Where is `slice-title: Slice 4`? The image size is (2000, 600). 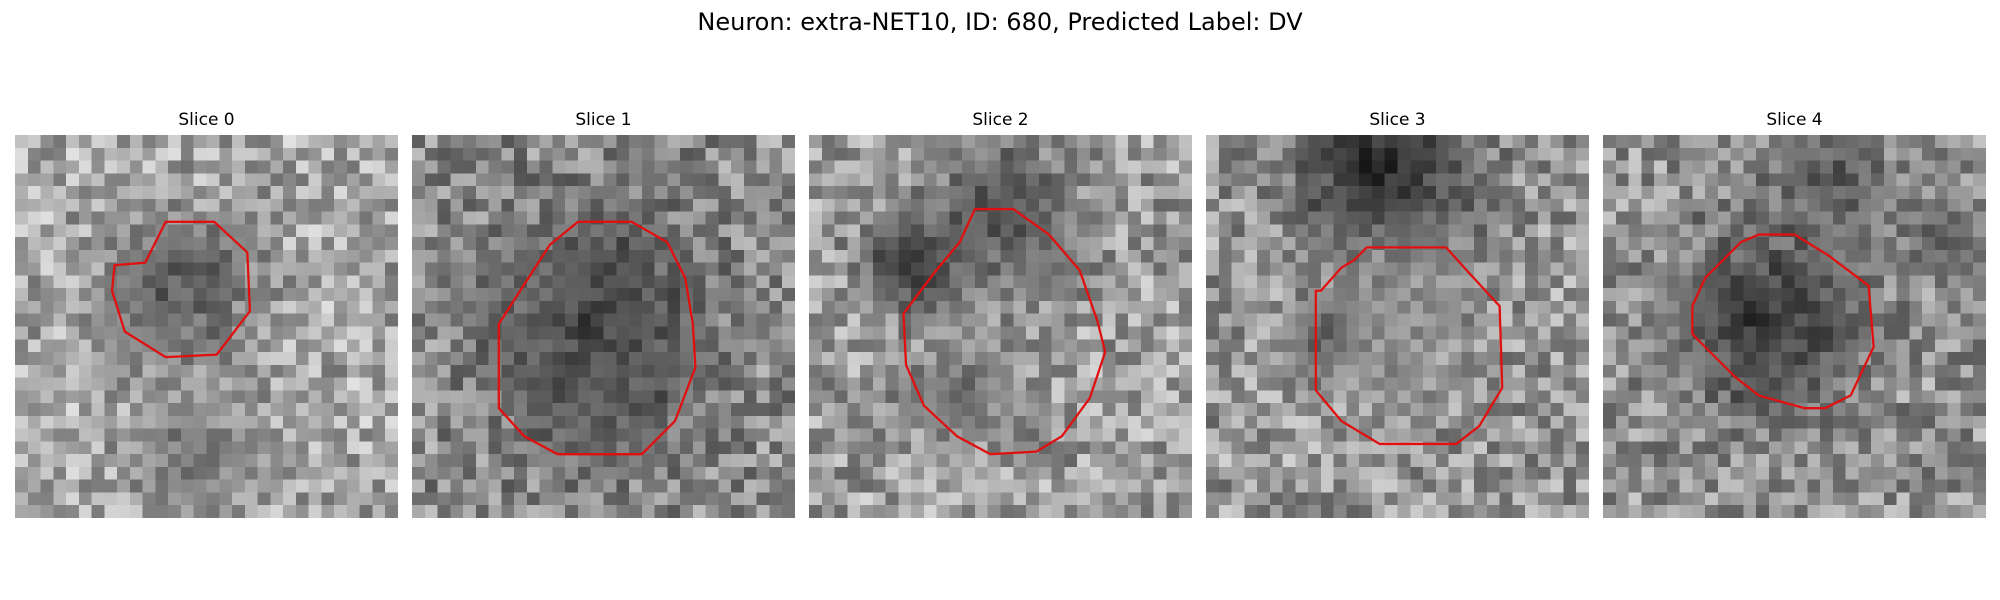 slice-title: Slice 4 is located at coordinates (1794, 120).